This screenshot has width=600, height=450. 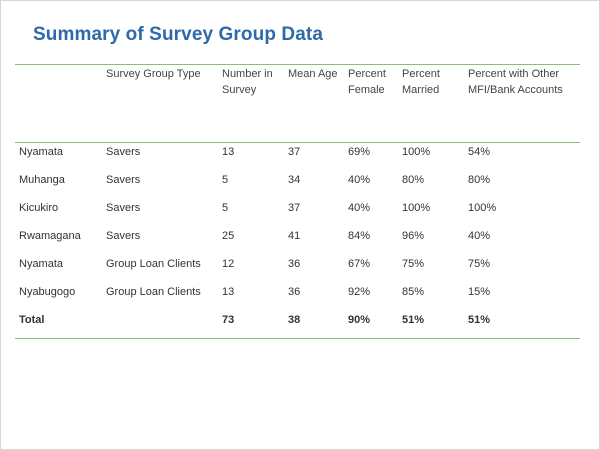 I want to click on cell-female: 84%, so click(x=359, y=236).